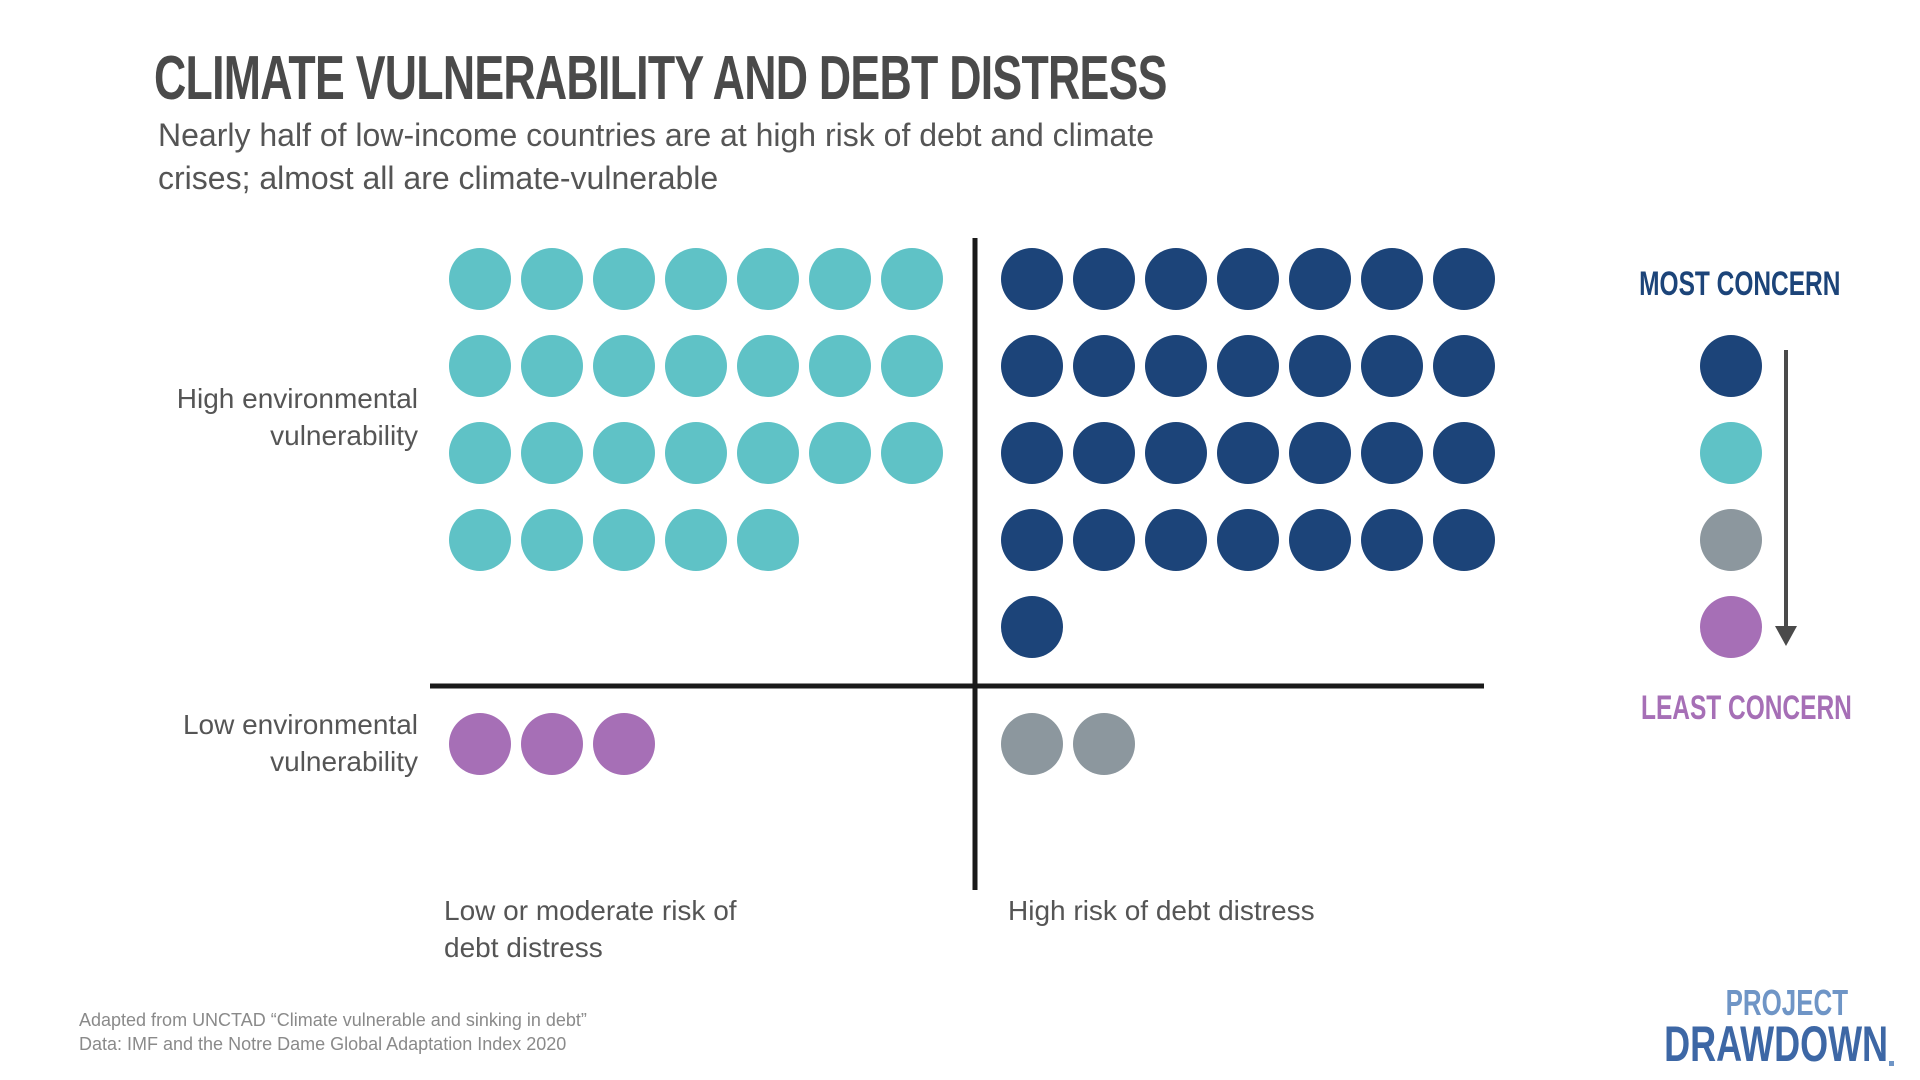  I want to click on logo-dot, so click(1891, 1063).